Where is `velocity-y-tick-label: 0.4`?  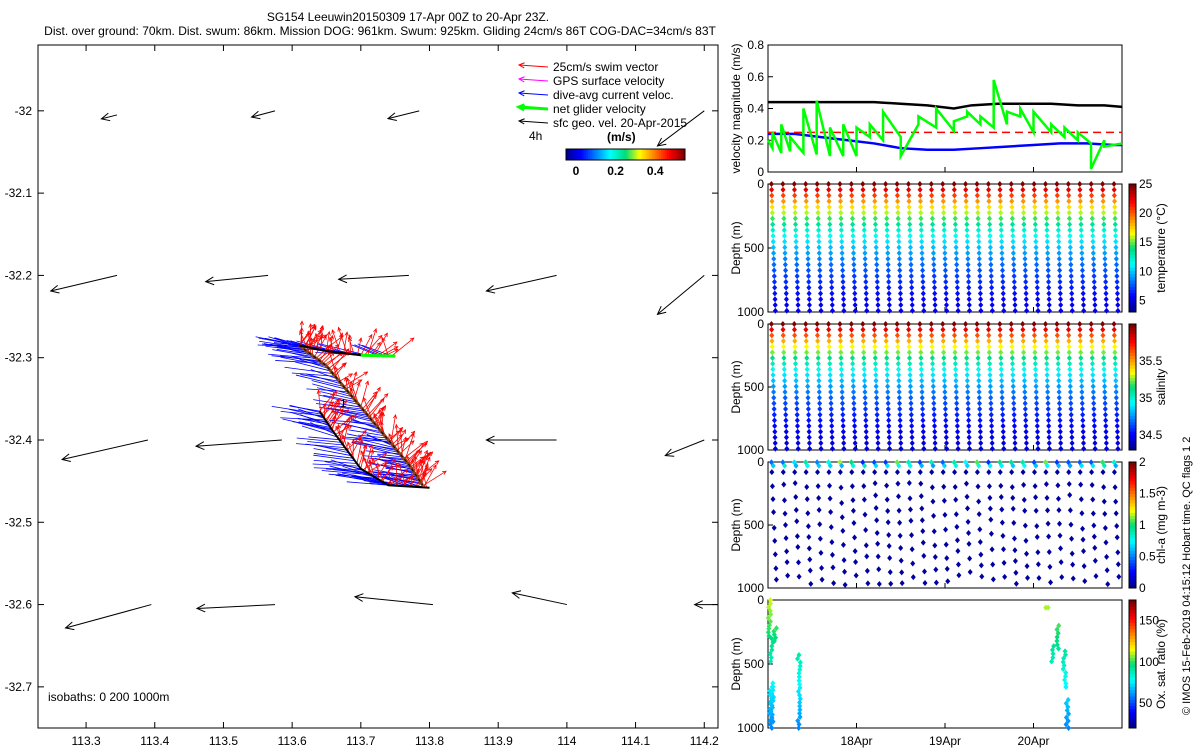
velocity-y-tick-label: 0.4 is located at coordinates (755, 109).